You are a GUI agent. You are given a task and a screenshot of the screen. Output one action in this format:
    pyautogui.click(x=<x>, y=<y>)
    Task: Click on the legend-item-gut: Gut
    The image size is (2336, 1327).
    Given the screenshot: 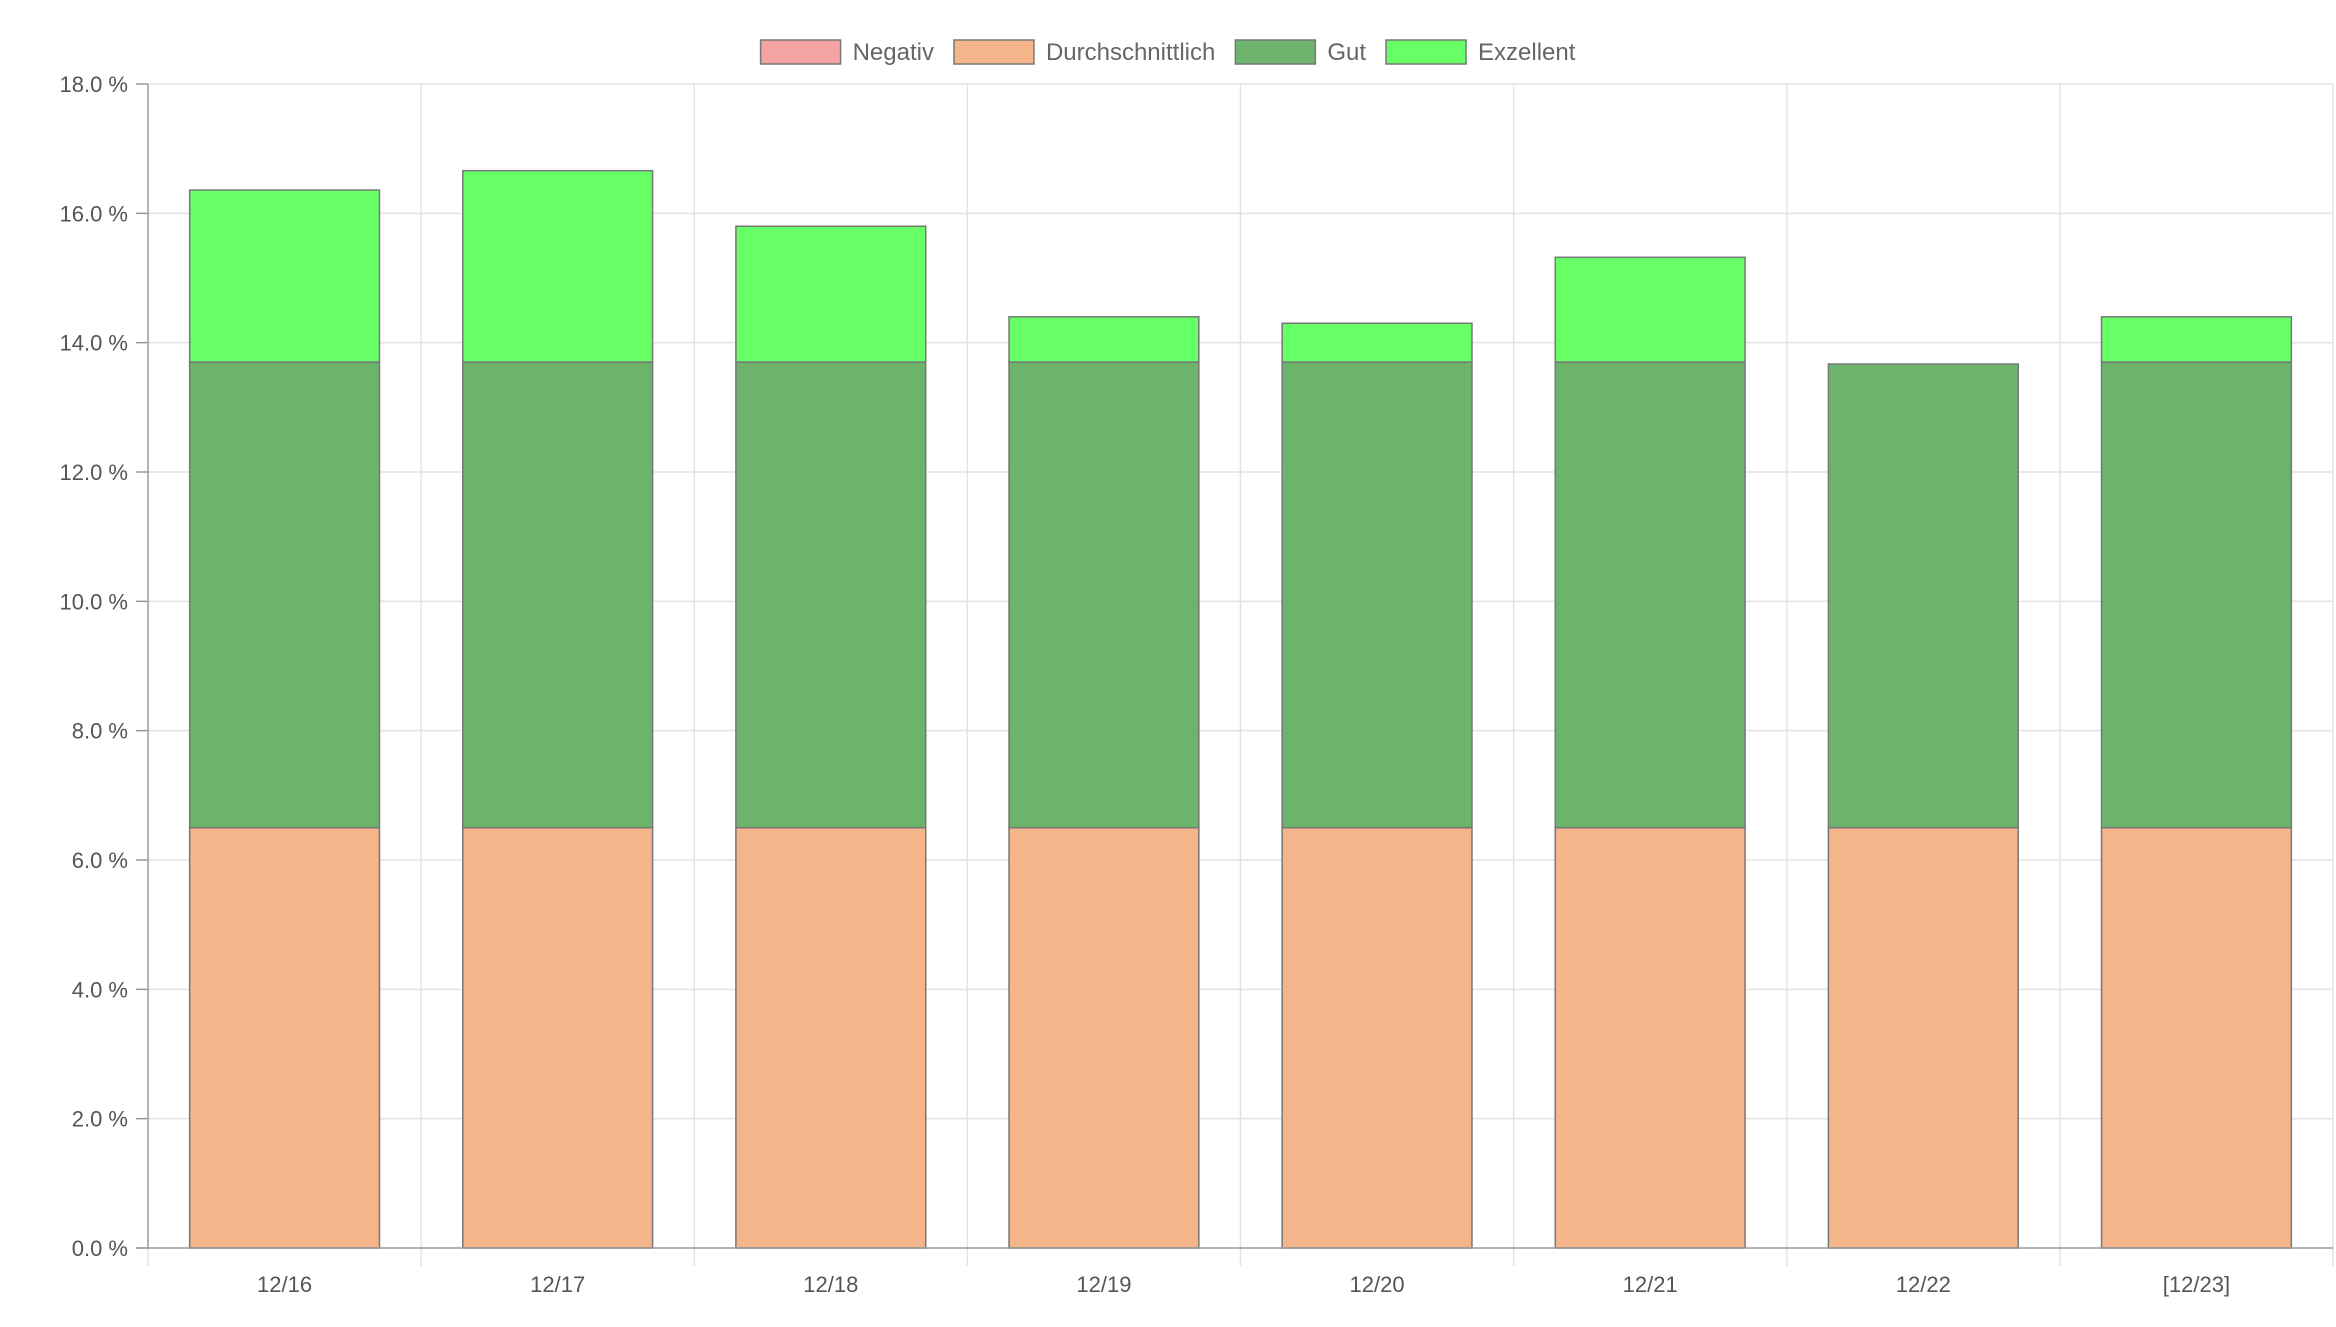 What is the action you would take?
    pyautogui.click(x=1300, y=52)
    